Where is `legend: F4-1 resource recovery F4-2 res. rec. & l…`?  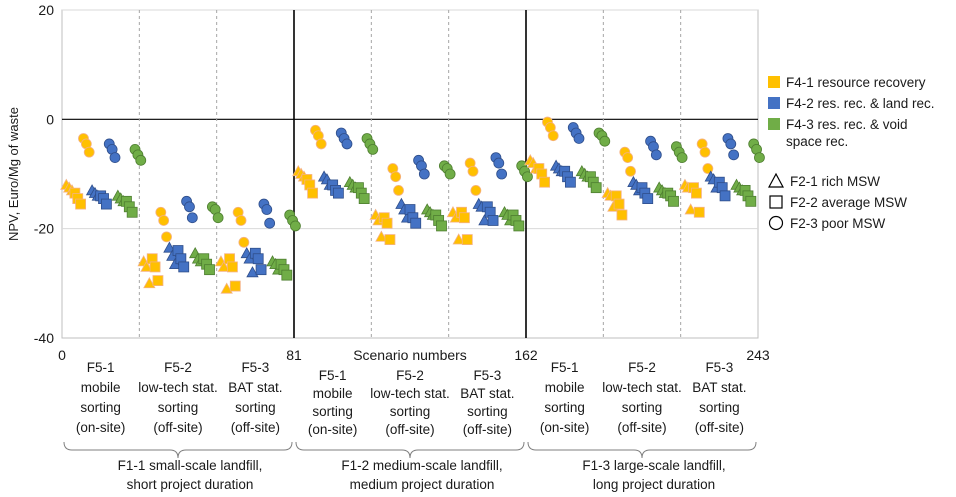
legend: F4-1 resource recovery F4-2 res. rec. & l… is located at coordinates (851, 153).